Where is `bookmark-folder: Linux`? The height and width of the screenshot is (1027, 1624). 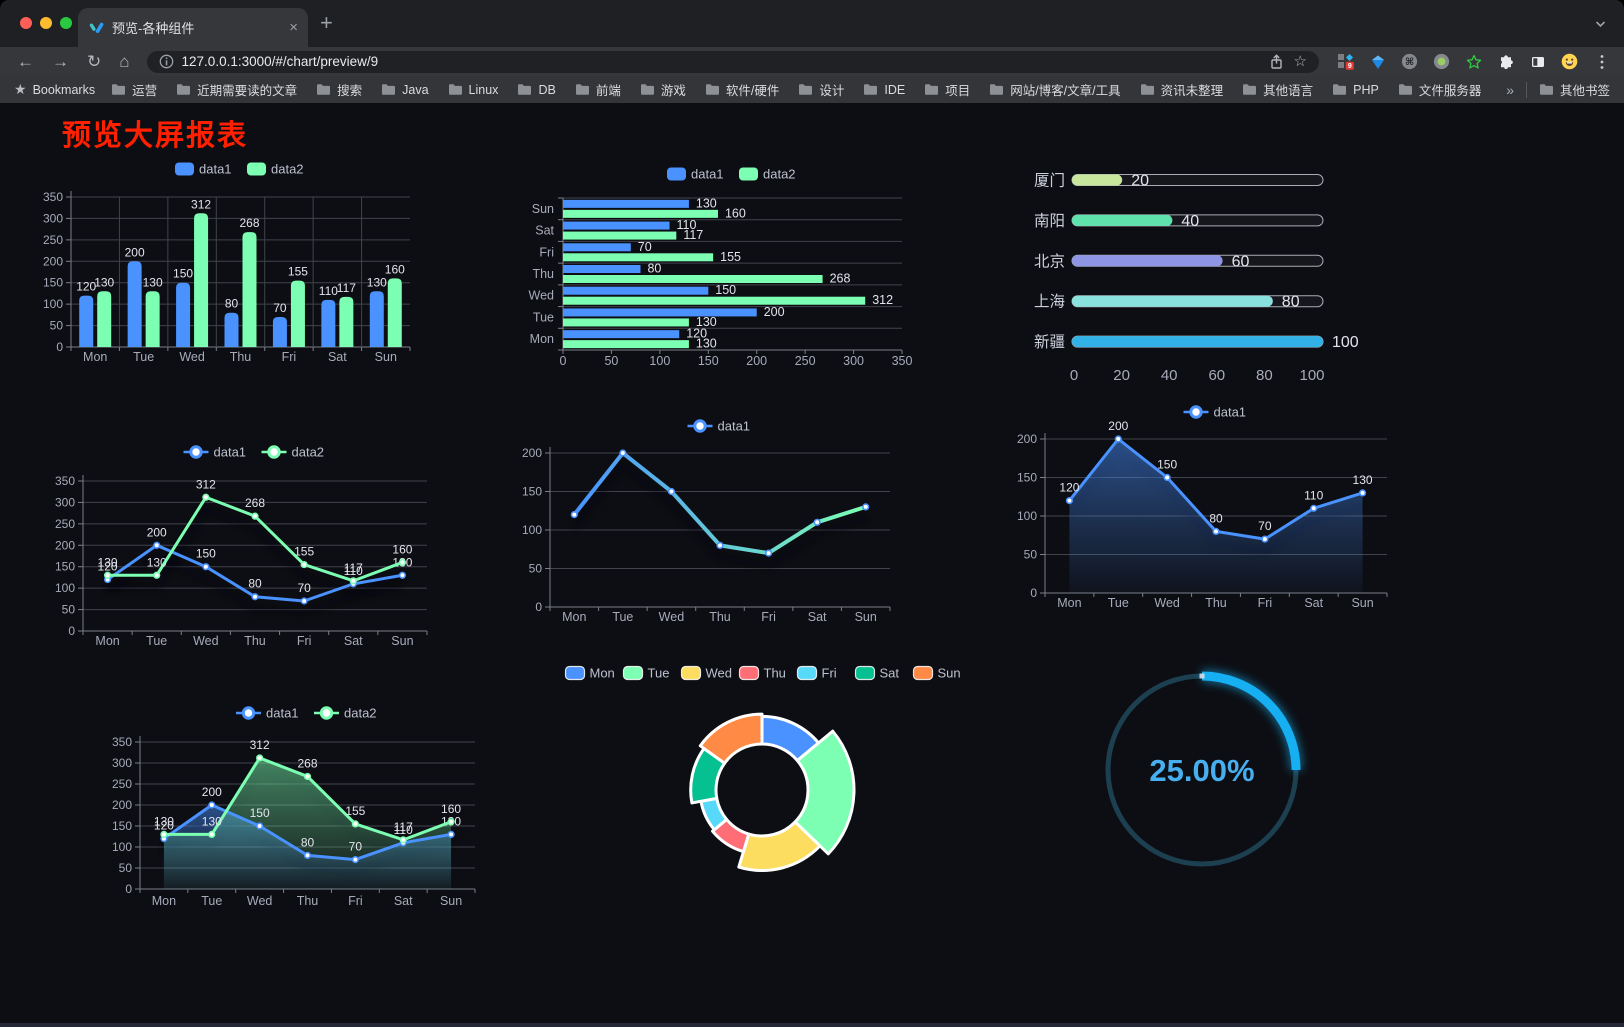 bookmark-folder: Linux is located at coordinates (473, 90).